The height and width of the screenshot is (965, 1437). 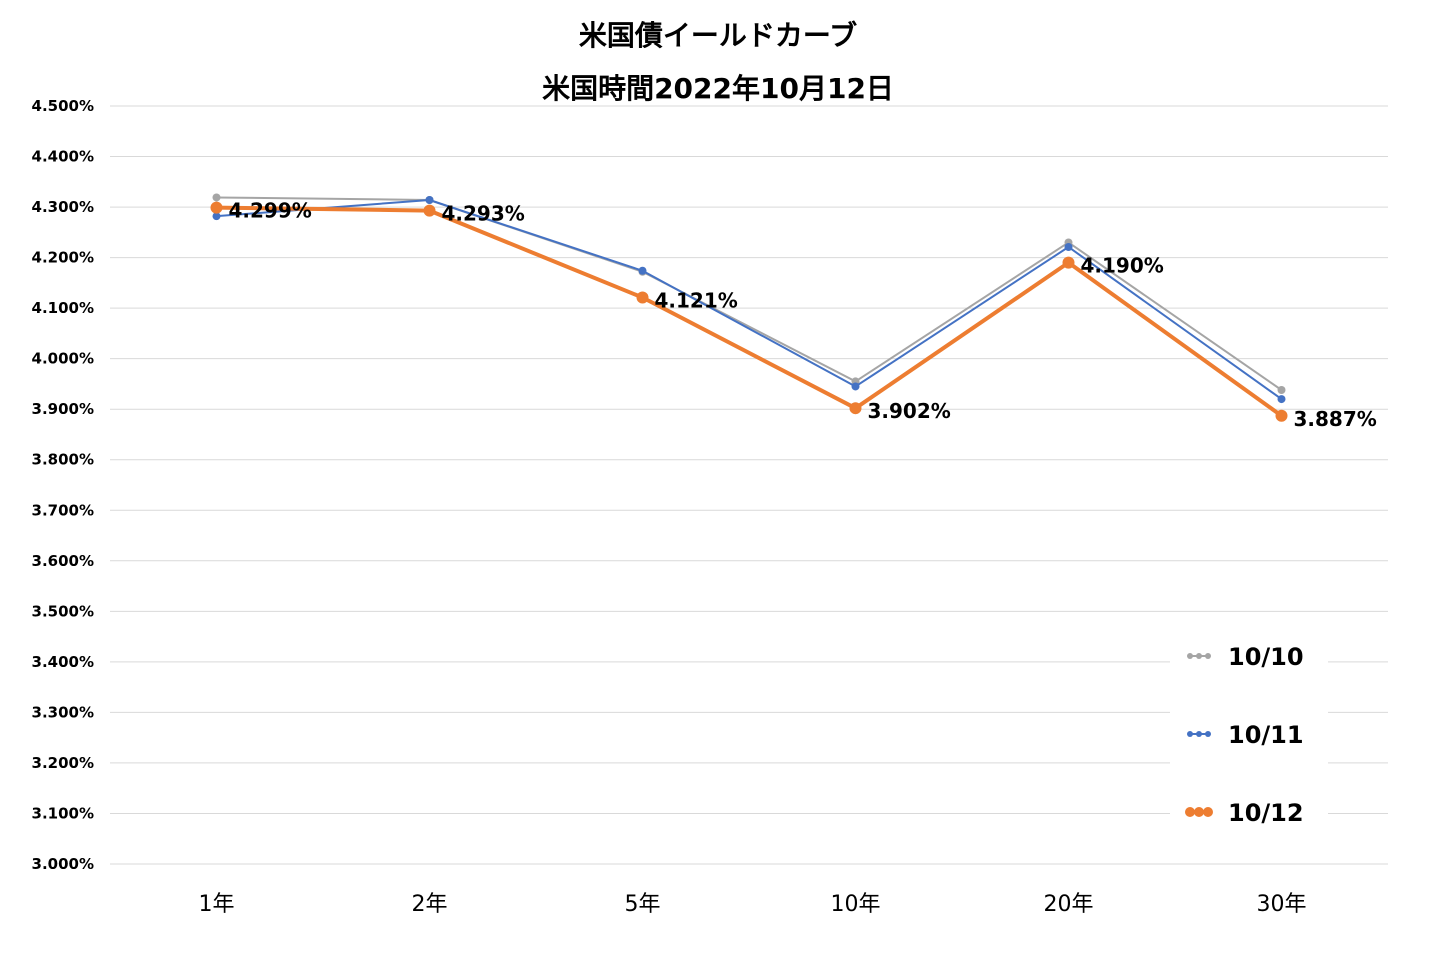 I want to click on legend-label: 10/10, so click(x=1266, y=657).